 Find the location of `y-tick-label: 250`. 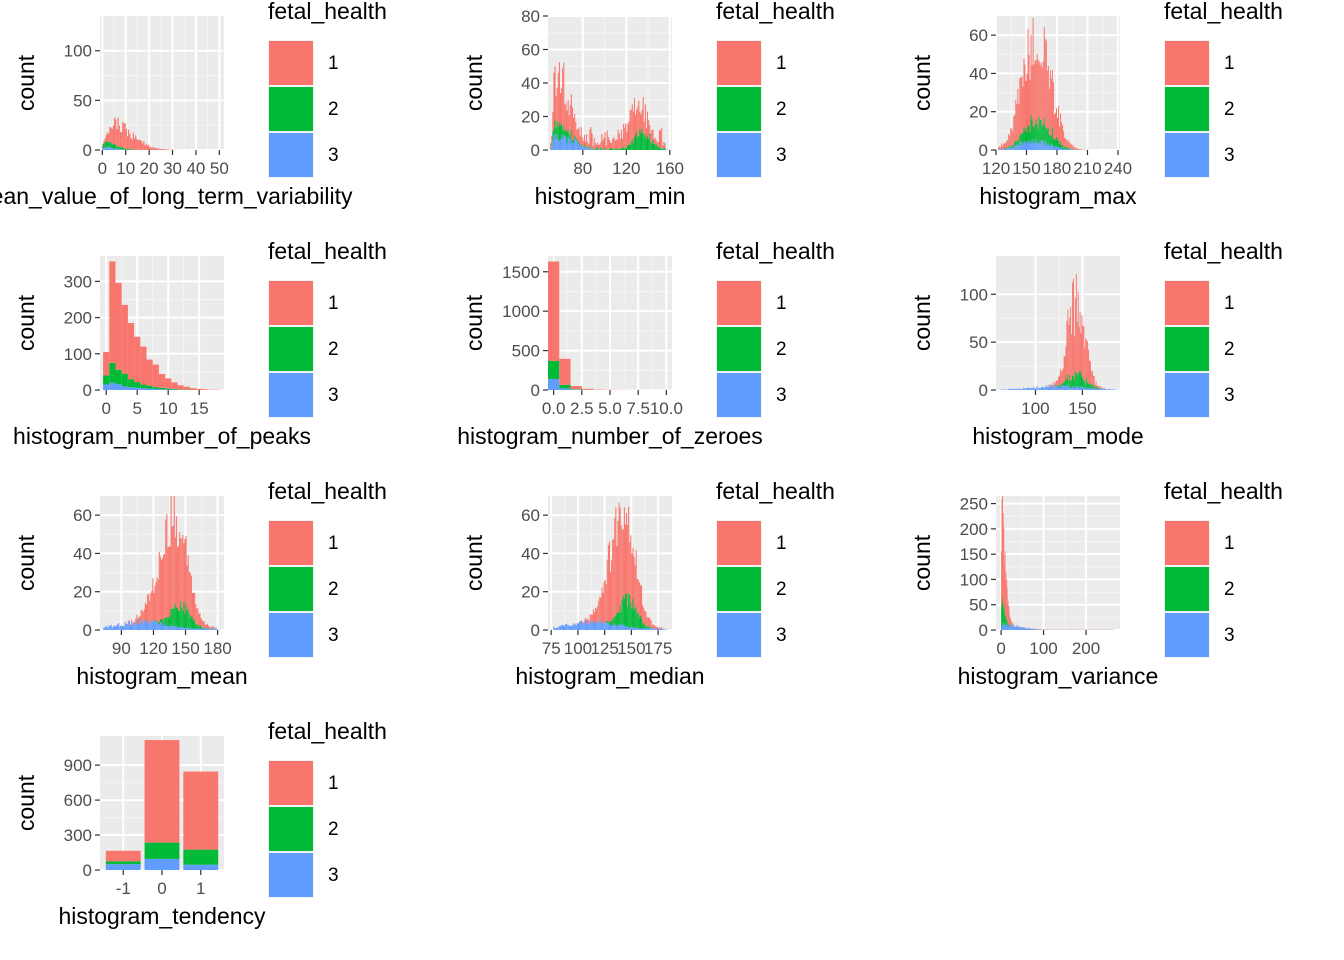

y-tick-label: 250 is located at coordinates (974, 504).